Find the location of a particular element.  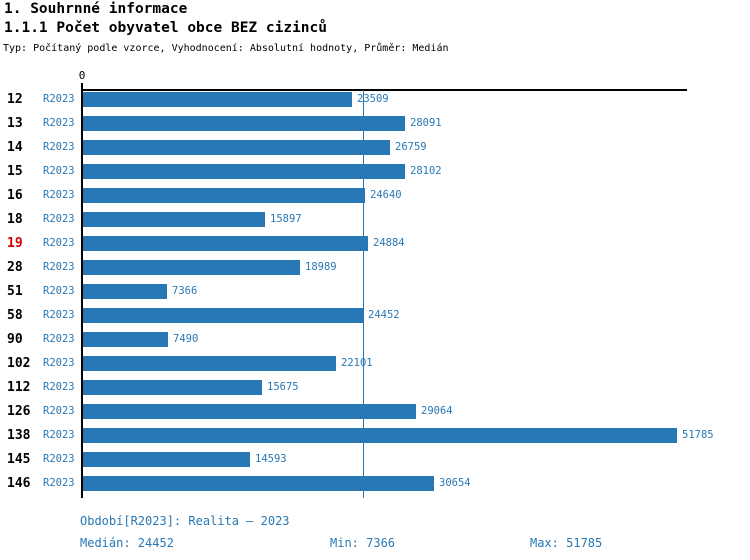

category-label: 19 is located at coordinates (15, 243).